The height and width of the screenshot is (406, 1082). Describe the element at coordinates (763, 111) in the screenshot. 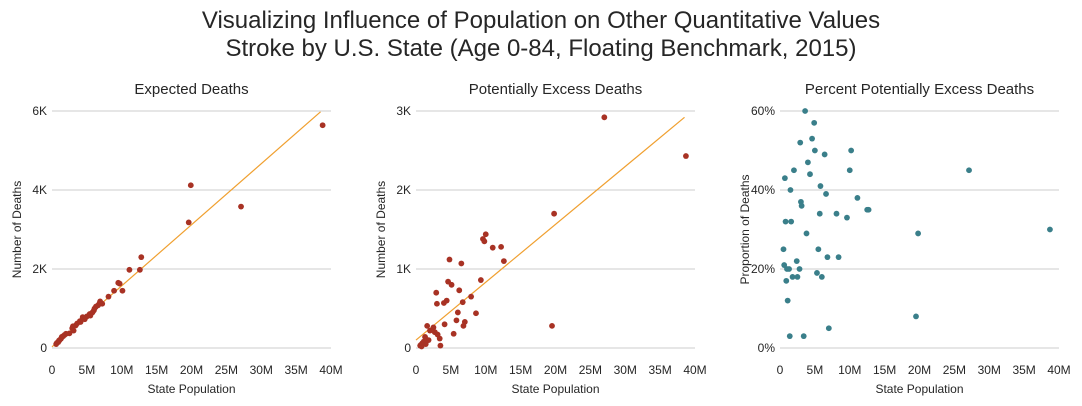

I see `y-tick-label: 60%` at that location.